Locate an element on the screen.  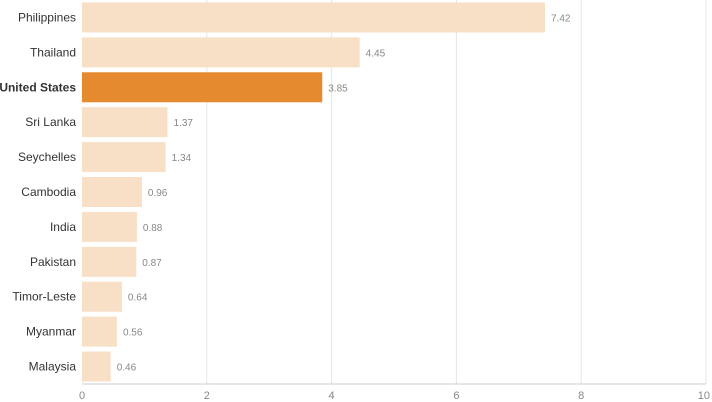
value-label-pakistan: 0.87 is located at coordinates (152, 263).